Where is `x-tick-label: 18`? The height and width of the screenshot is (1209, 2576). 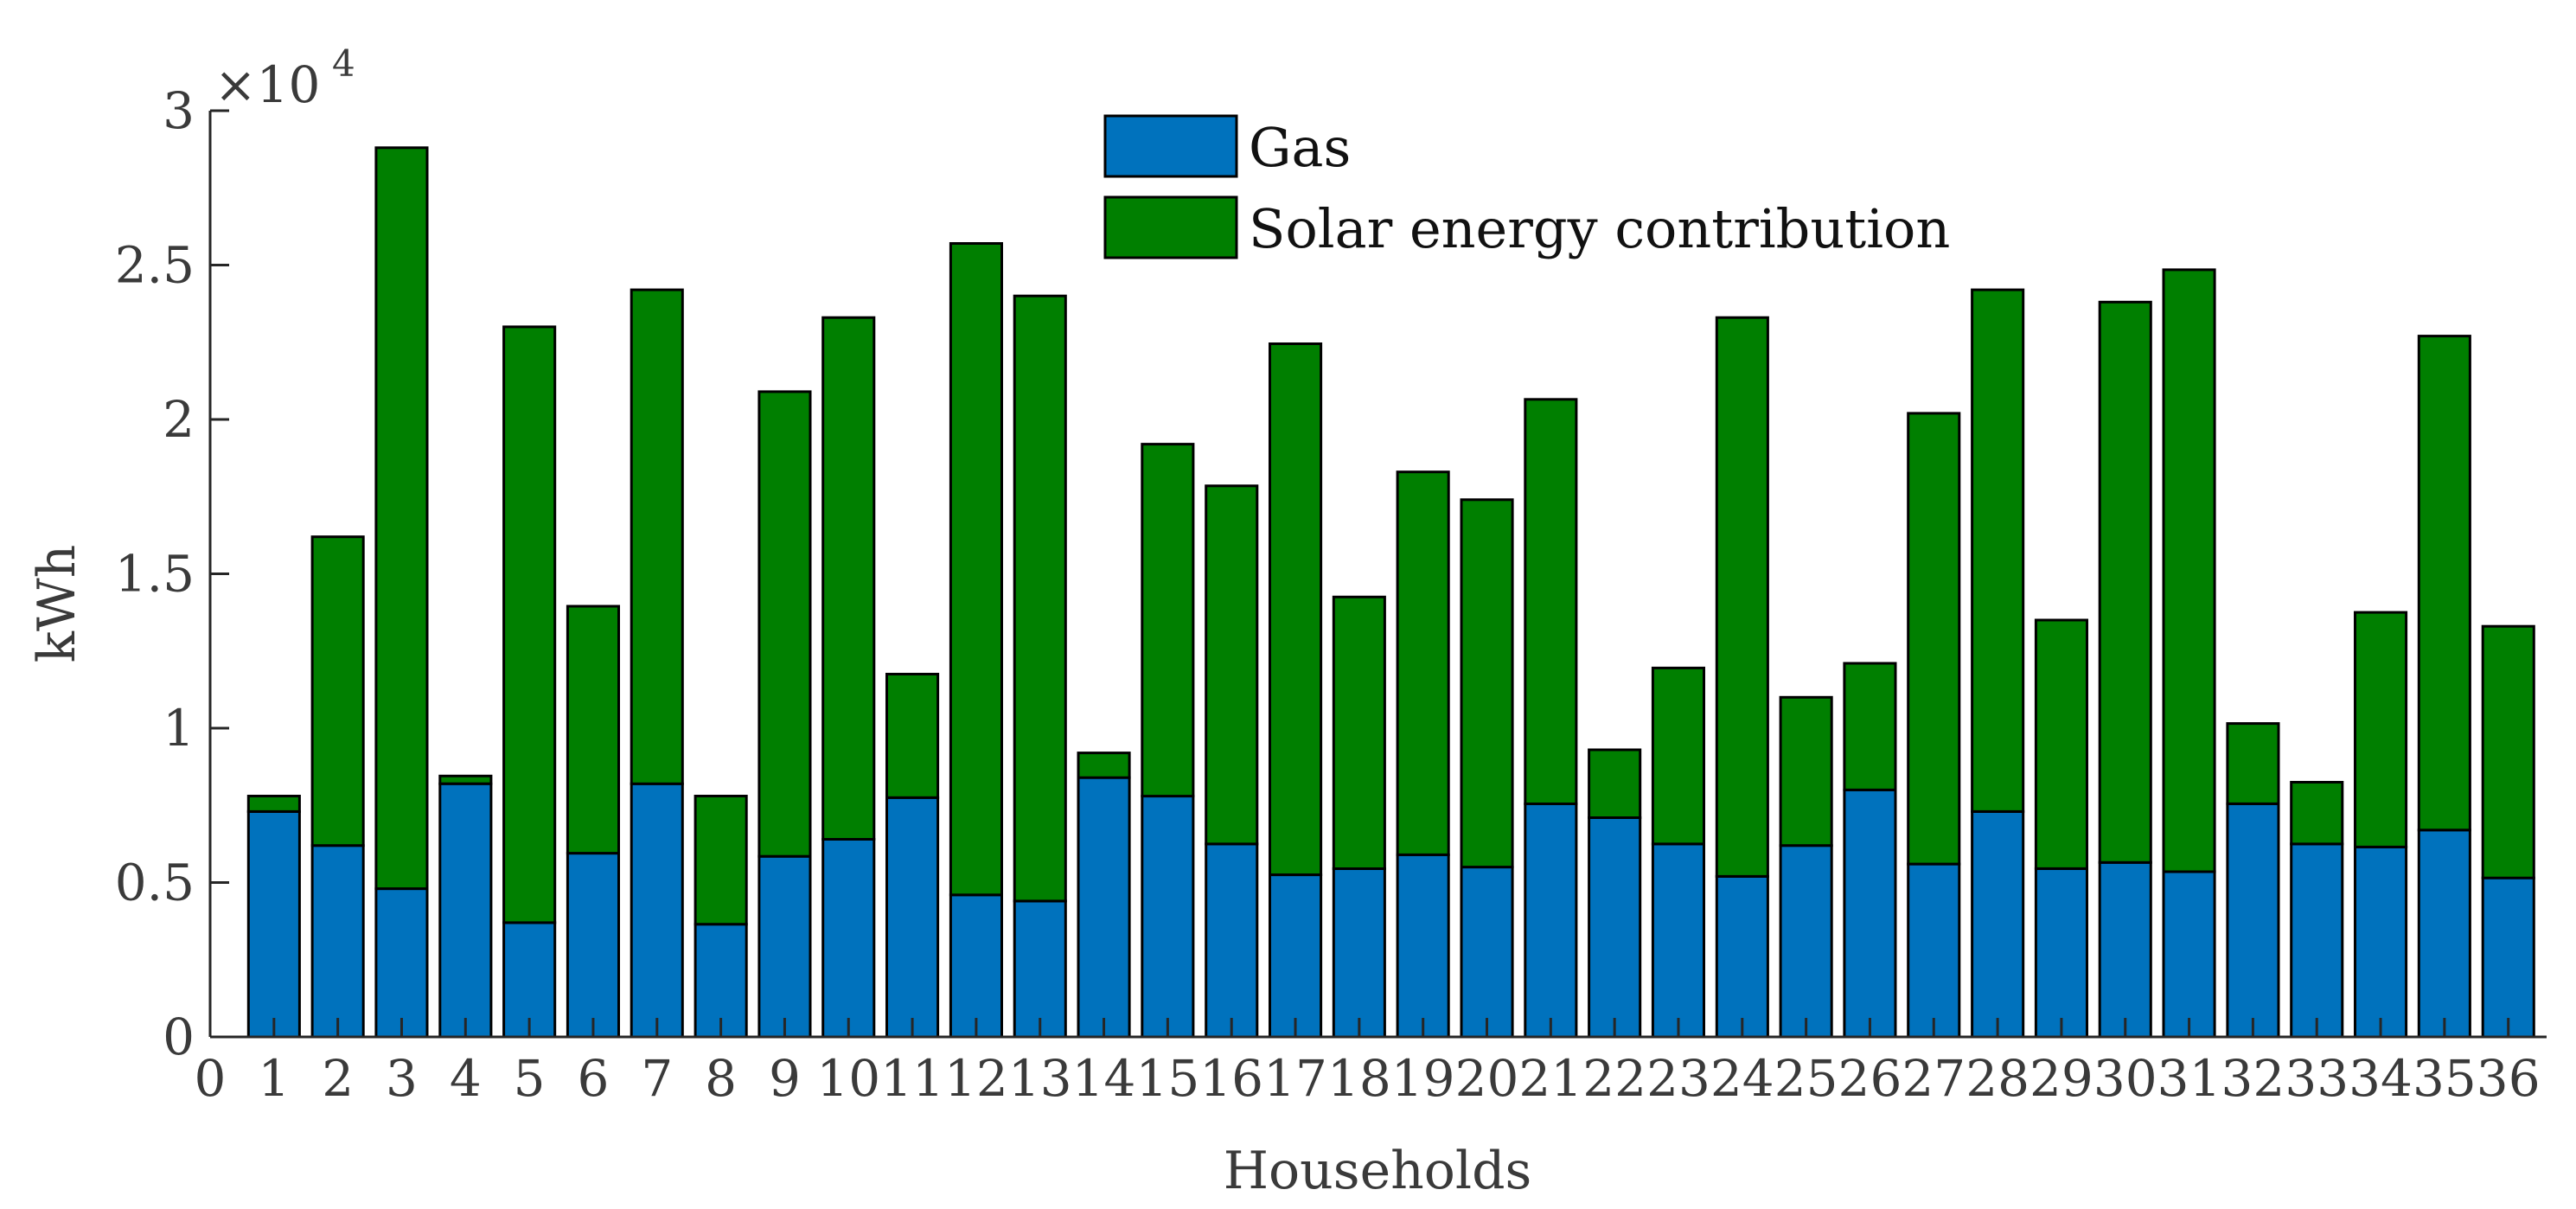 x-tick-label: 18 is located at coordinates (1359, 1078).